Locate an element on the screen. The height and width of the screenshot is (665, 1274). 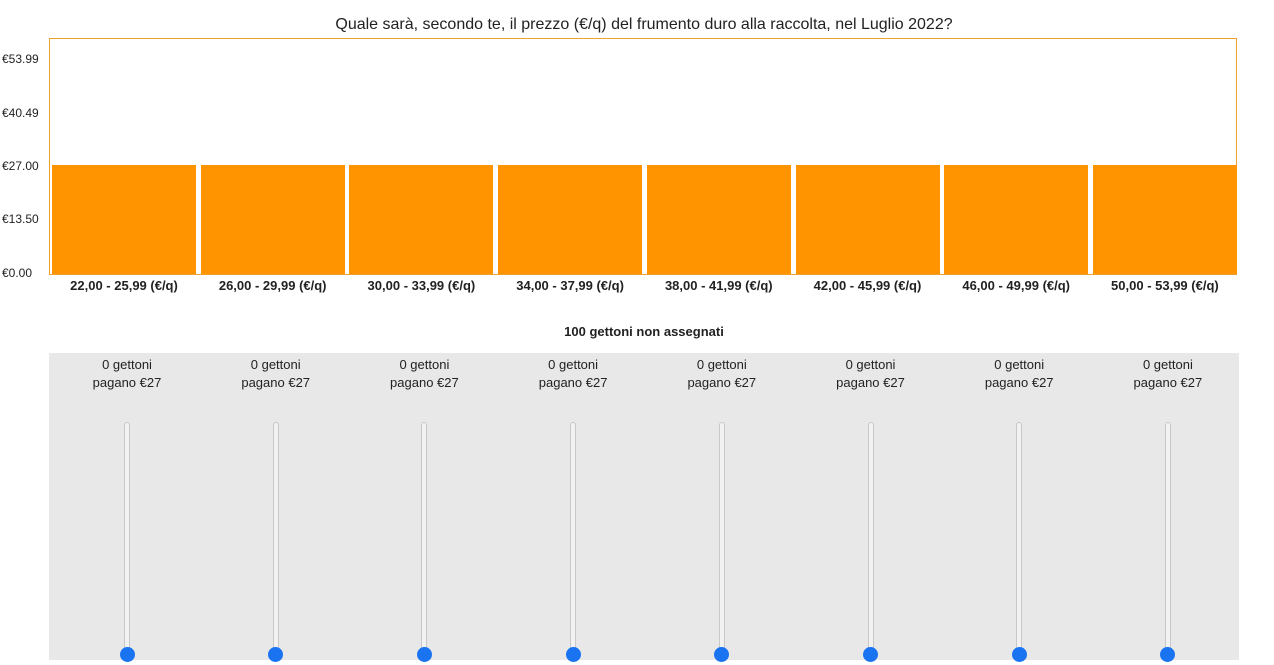
x-tick-label: 22,00 - 25,99 (€/q) is located at coordinates (124, 285).